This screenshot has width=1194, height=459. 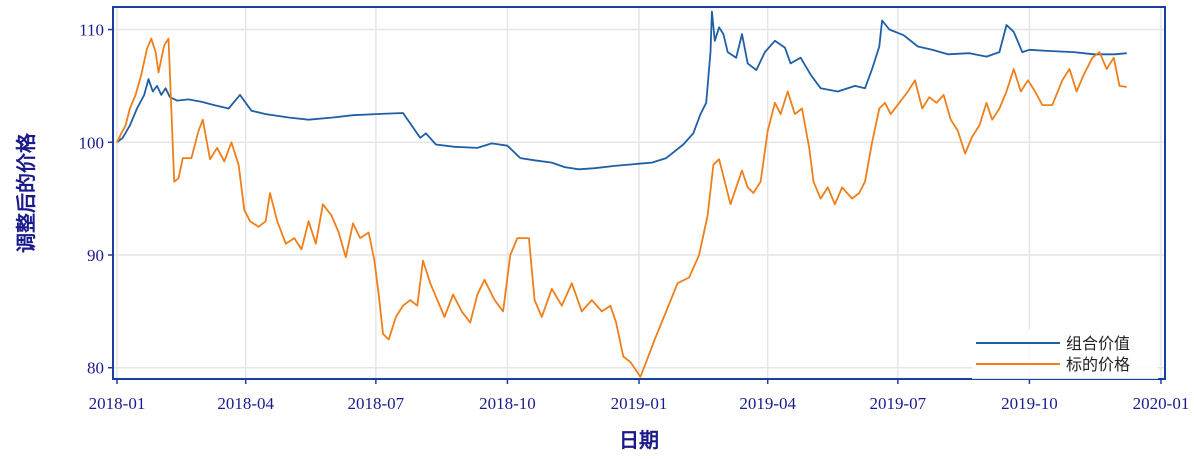 What do you see at coordinates (507, 403) in the screenshot?
I see `x-tick-label: 2018-10` at bounding box center [507, 403].